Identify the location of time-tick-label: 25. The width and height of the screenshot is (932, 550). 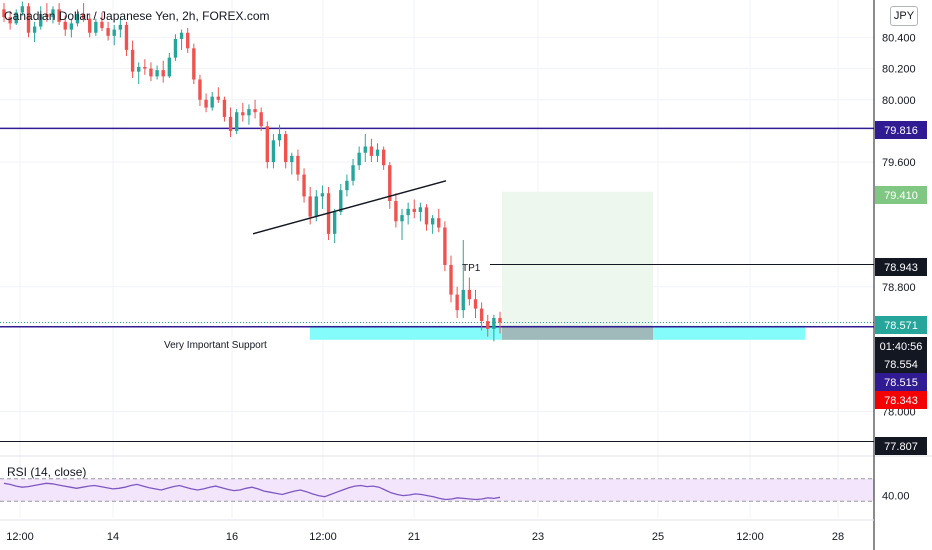
(658, 537).